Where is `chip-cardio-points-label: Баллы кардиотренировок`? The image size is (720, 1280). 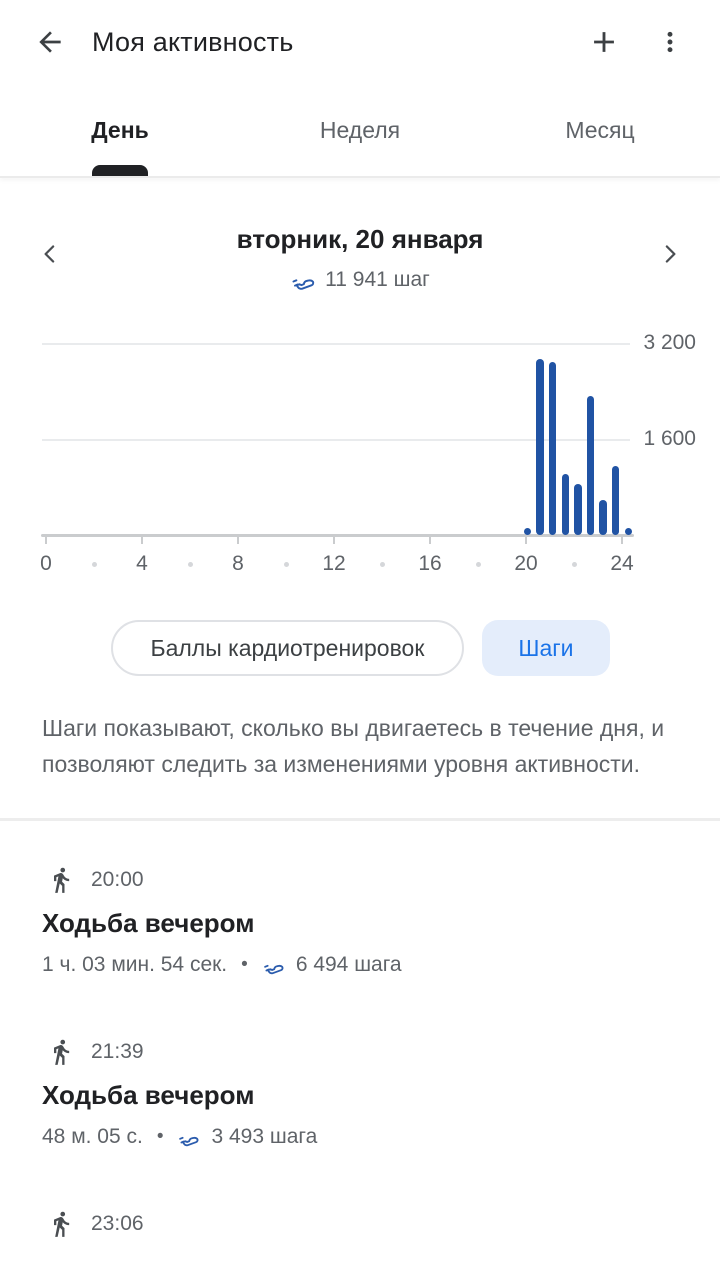
chip-cardio-points-label: Баллы кардиотренировок is located at coordinates (287, 647).